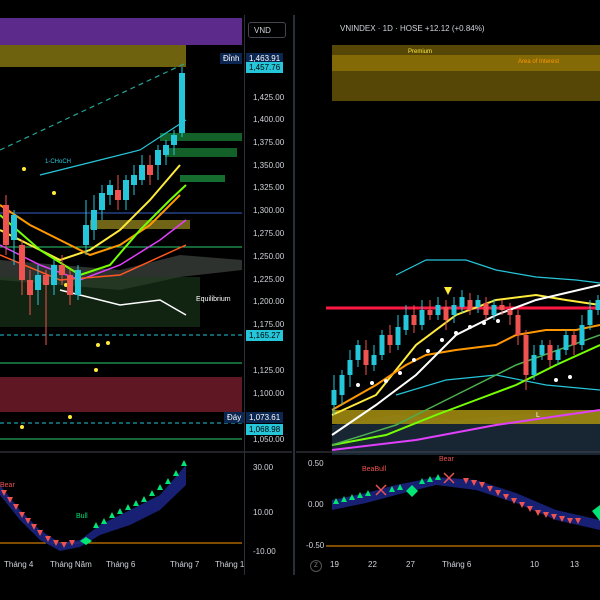  What do you see at coordinates (269, 165) in the screenshot?
I see `price-label: 1,350.00` at bounding box center [269, 165].